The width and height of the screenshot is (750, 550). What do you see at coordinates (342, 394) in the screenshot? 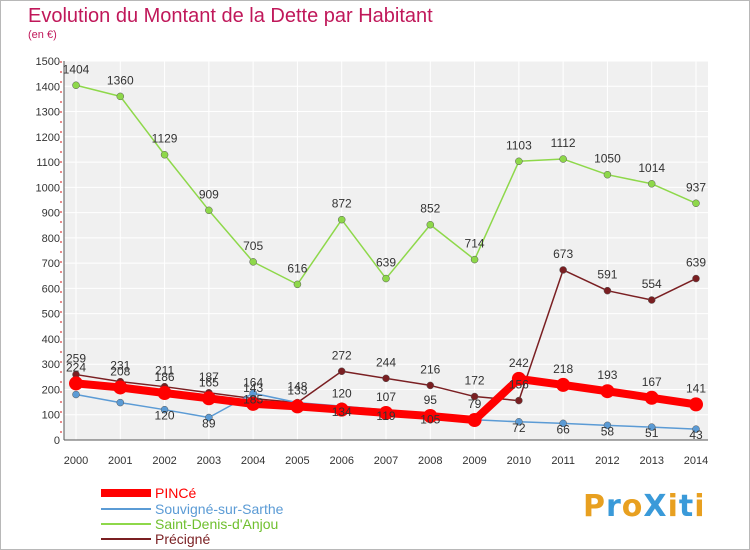
I see `data-label: 120` at bounding box center [342, 394].